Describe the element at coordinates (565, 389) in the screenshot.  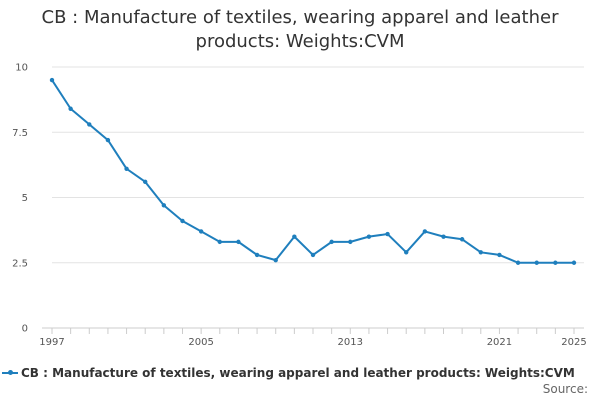
I see `source-label: Source:` at that location.